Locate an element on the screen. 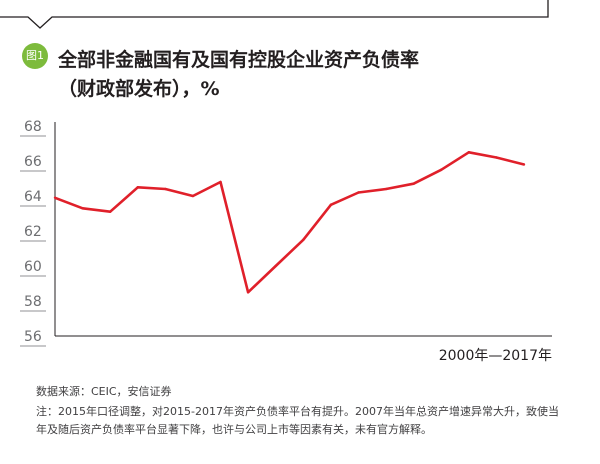 The image size is (600, 464). x-axis-label: 2000年—2017年 is located at coordinates (495, 356).